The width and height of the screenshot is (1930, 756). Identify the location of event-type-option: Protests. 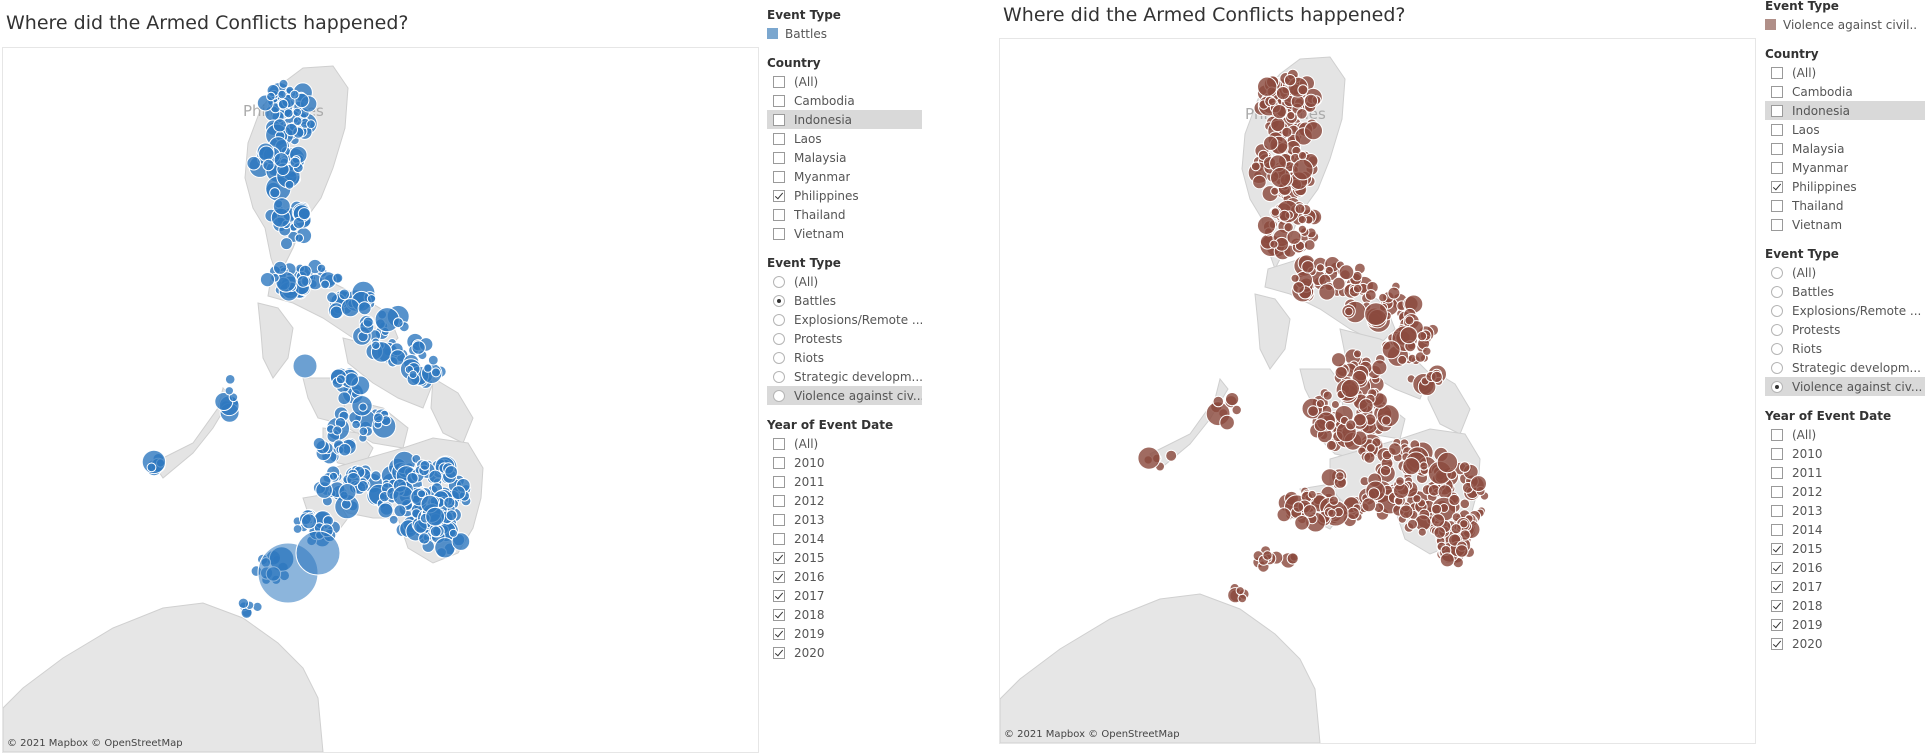
(1845, 329).